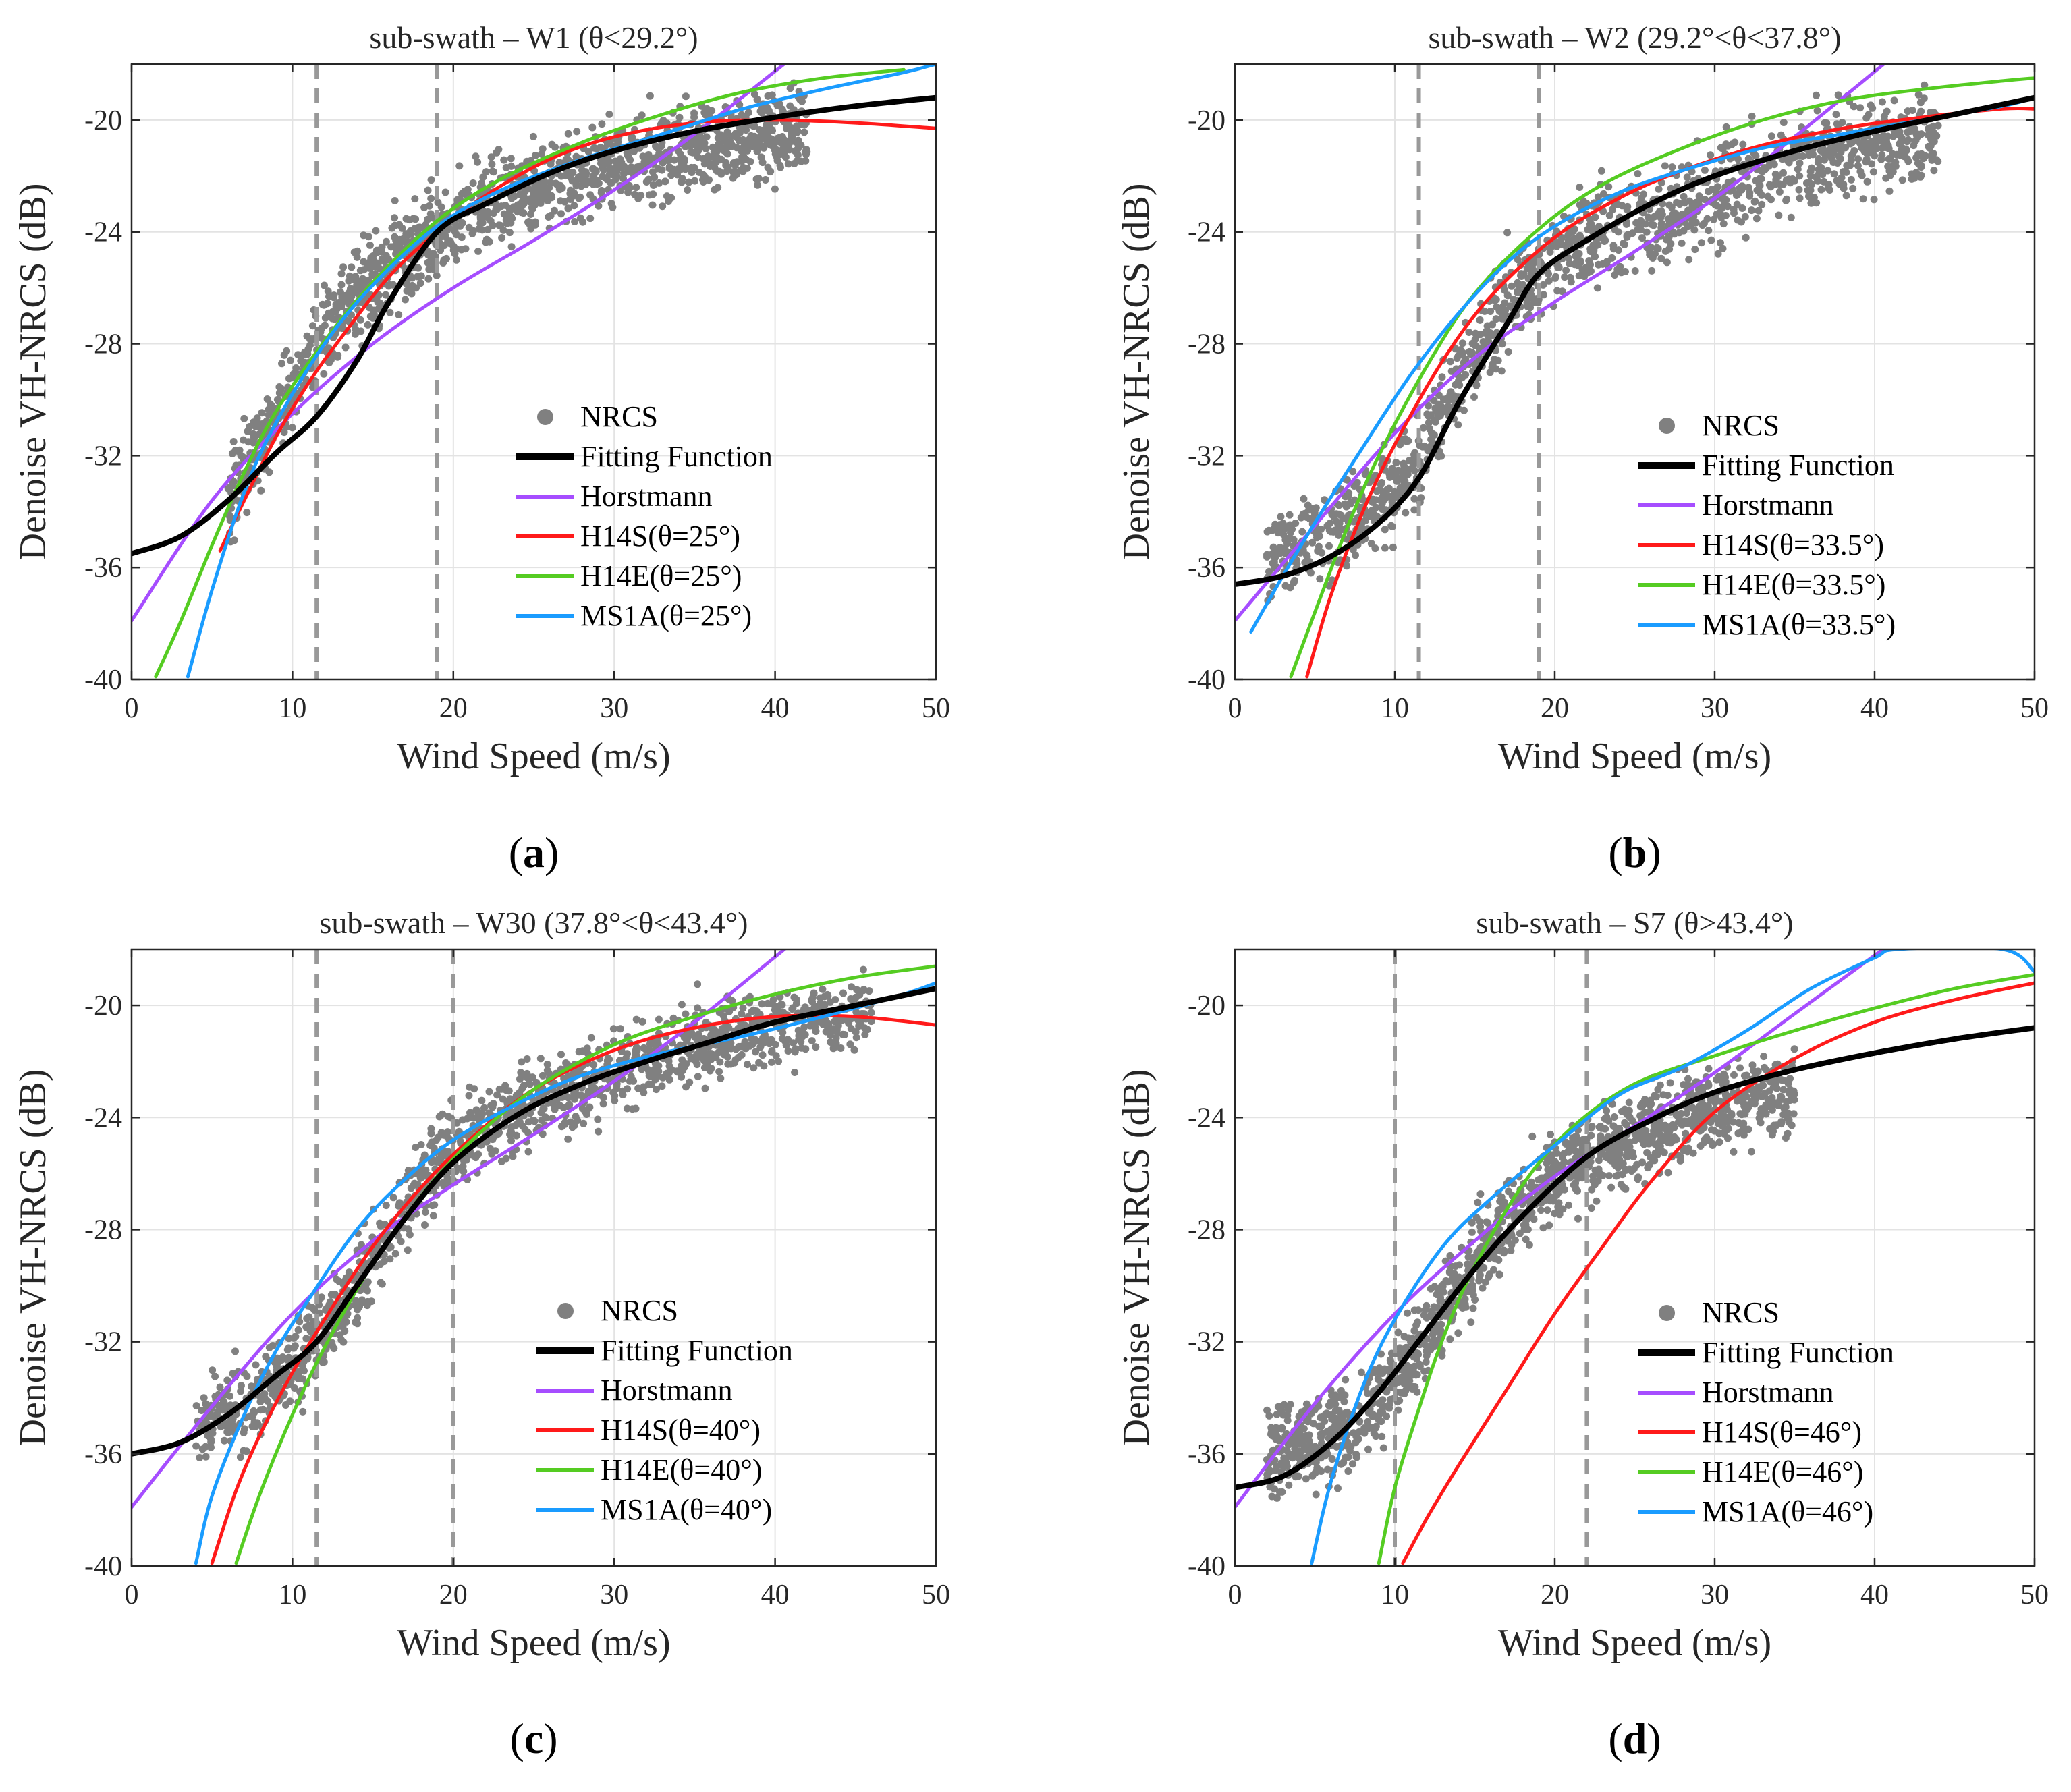  I want to click on y-tick-label: -24, so click(103, 232).